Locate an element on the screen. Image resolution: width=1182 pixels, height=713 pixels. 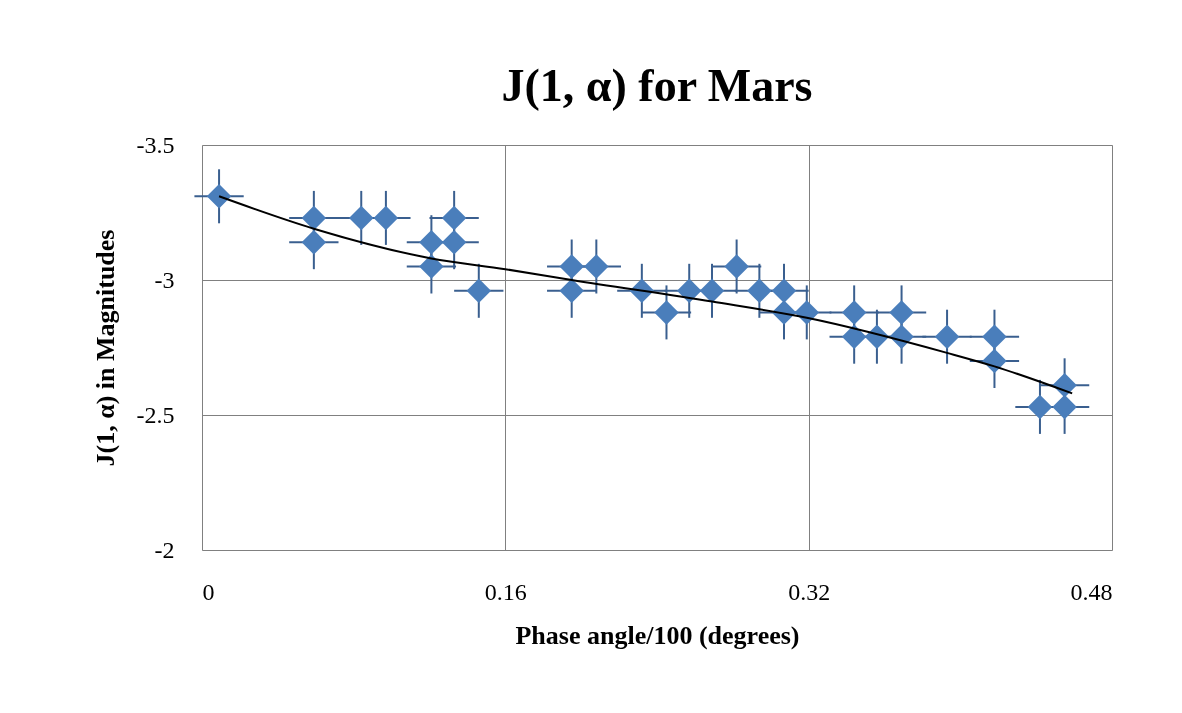
x-tick-label: 0.32 is located at coordinates (809, 591).